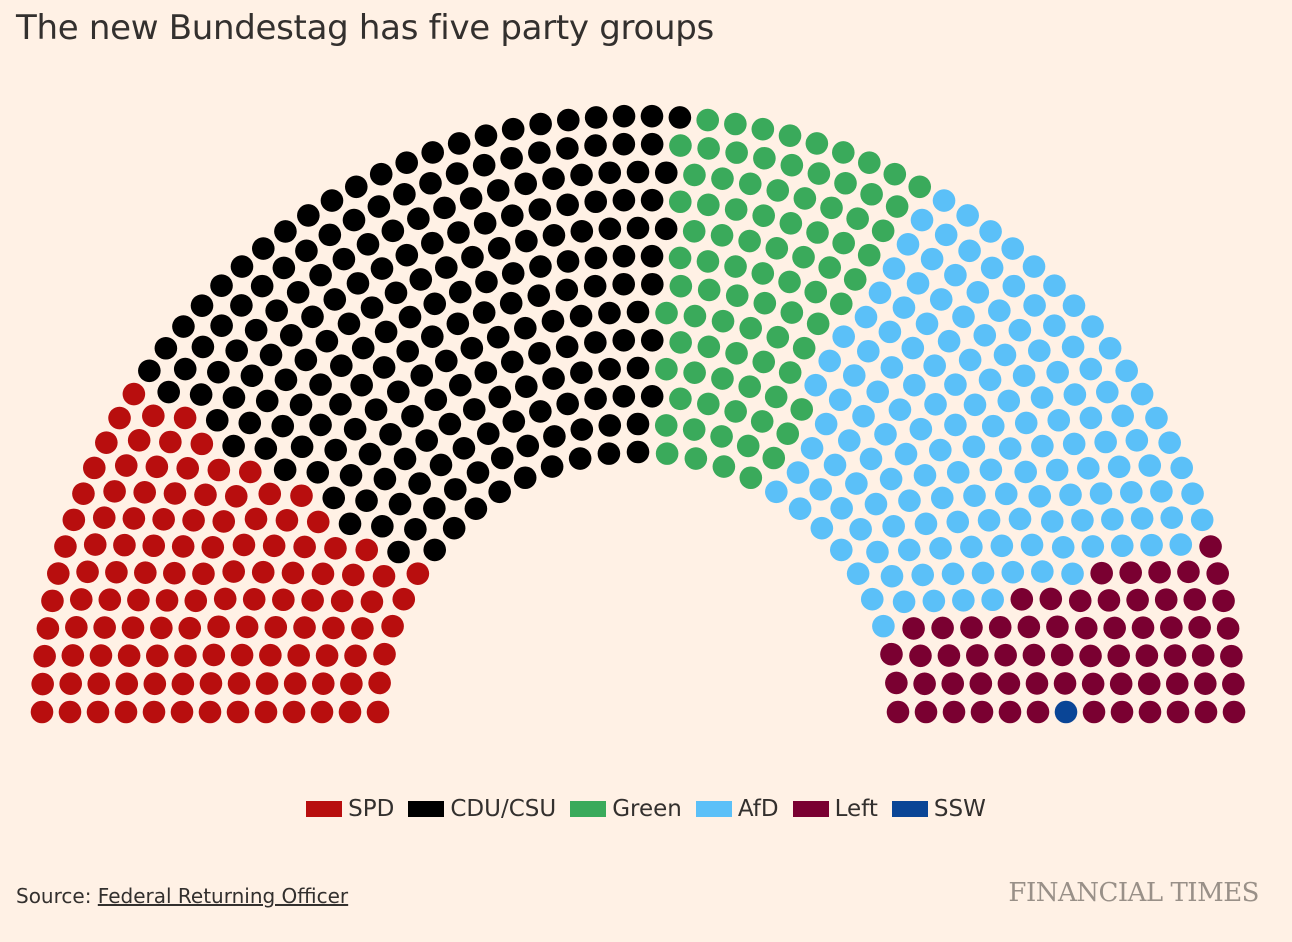 Image resolution: width=1292 pixels, height=942 pixels. What do you see at coordinates (646, 809) in the screenshot?
I see `legend: SPD CDU/CSU Green AfD Left SSW` at bounding box center [646, 809].